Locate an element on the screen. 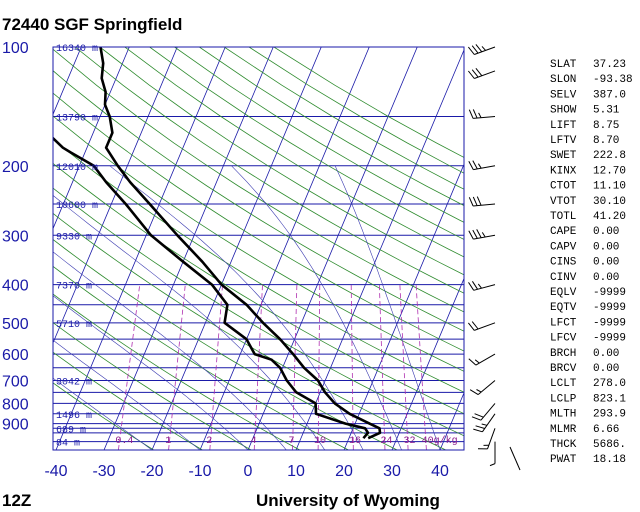 Image resolution: width=640 pixels, height=512 pixels. index-label: LFTV is located at coordinates (563, 141).